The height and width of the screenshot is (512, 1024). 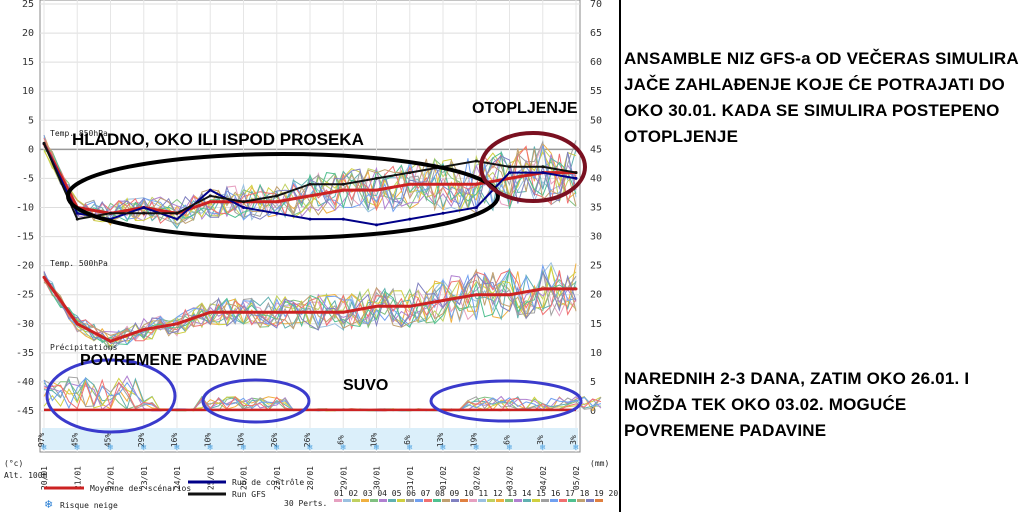 I want to click on right-tick-label: 40, so click(x=596, y=178).